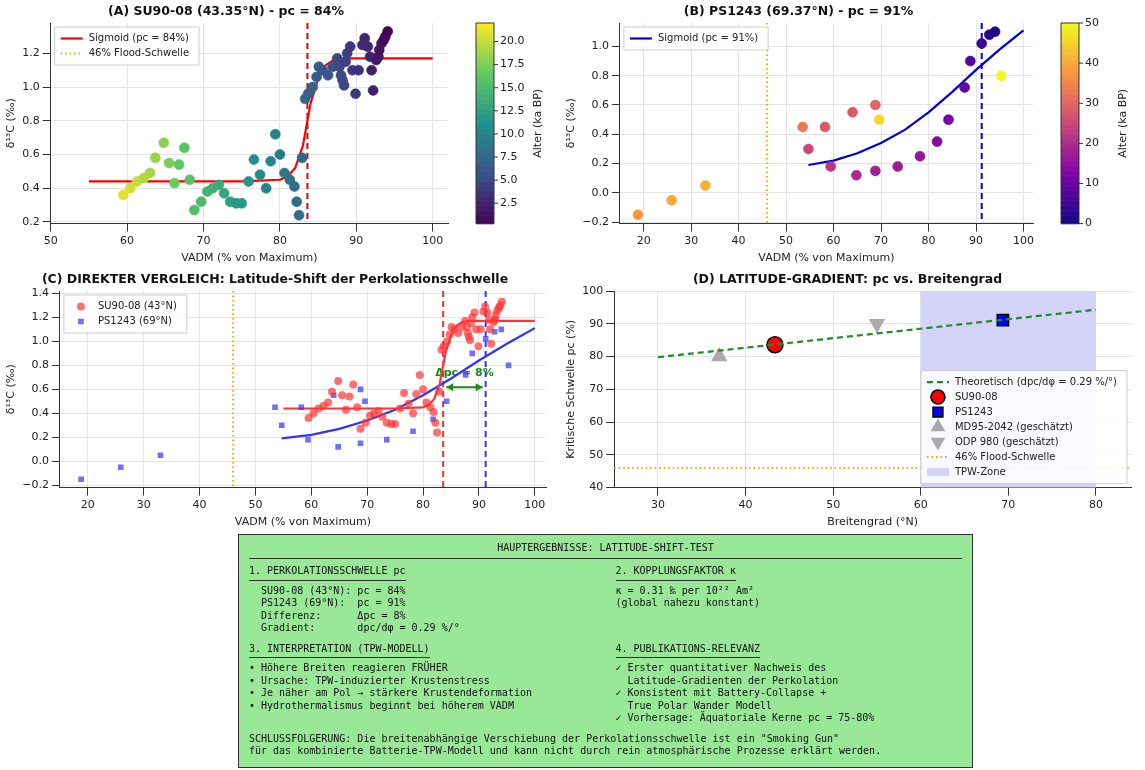 The image size is (1145, 770). Describe the element at coordinates (1092, 183) in the screenshot. I see `color-bar-label: 10` at that location.